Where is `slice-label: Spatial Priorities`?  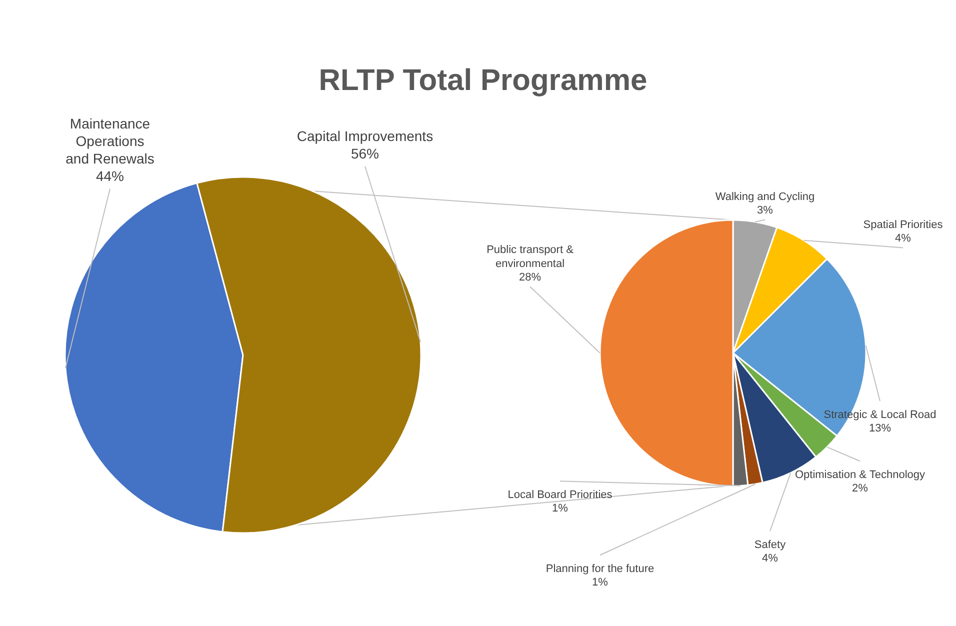
slice-label: Spatial Priorities is located at coordinates (903, 224).